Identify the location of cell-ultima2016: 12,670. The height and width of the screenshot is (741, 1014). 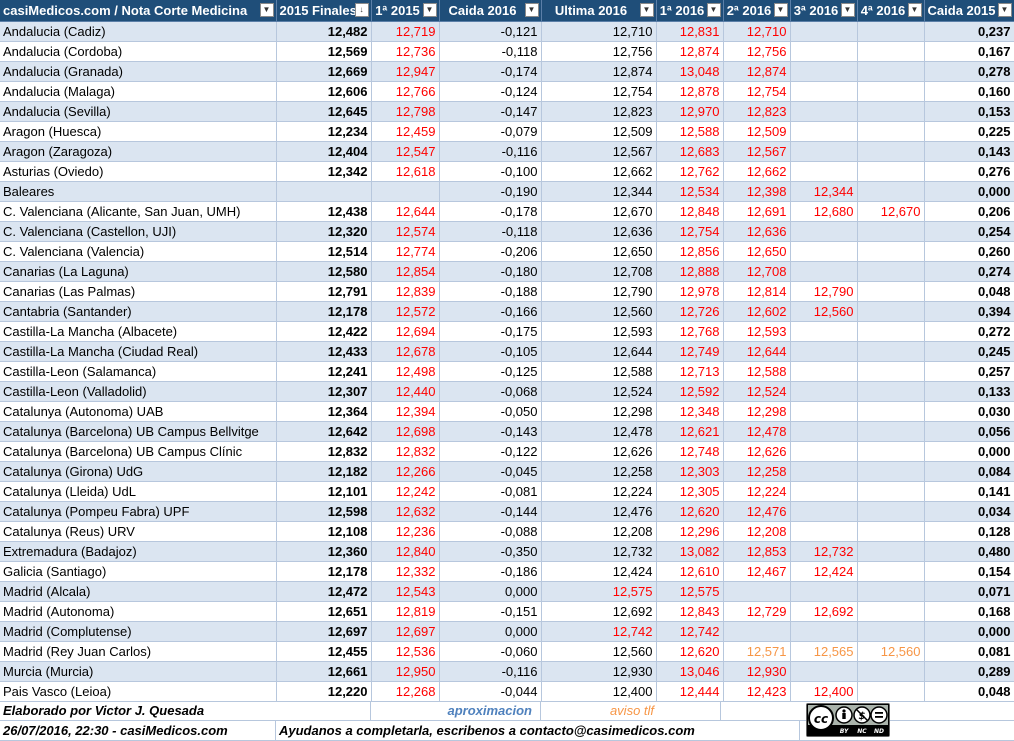
(599, 211).